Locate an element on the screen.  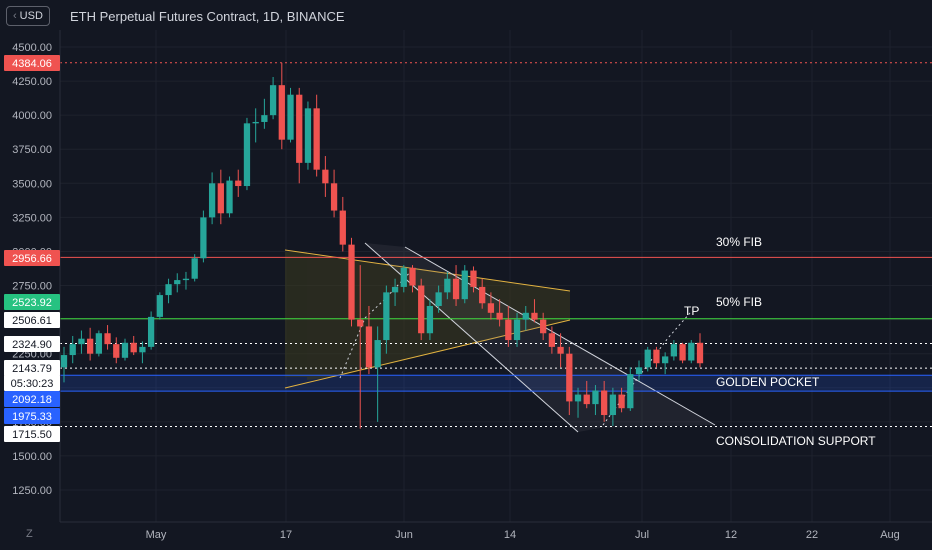
price-tag: 05:30:23 is located at coordinates (32, 383).